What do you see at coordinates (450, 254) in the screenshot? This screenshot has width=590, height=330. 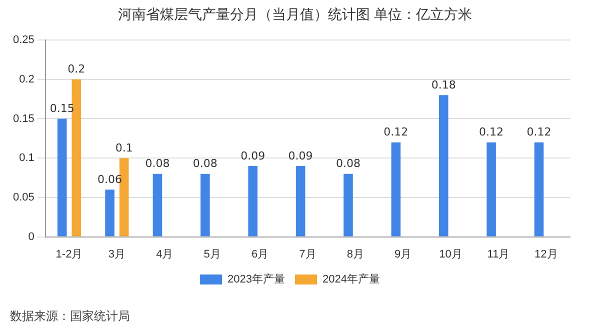 I see `x-tick-label: 10月` at bounding box center [450, 254].